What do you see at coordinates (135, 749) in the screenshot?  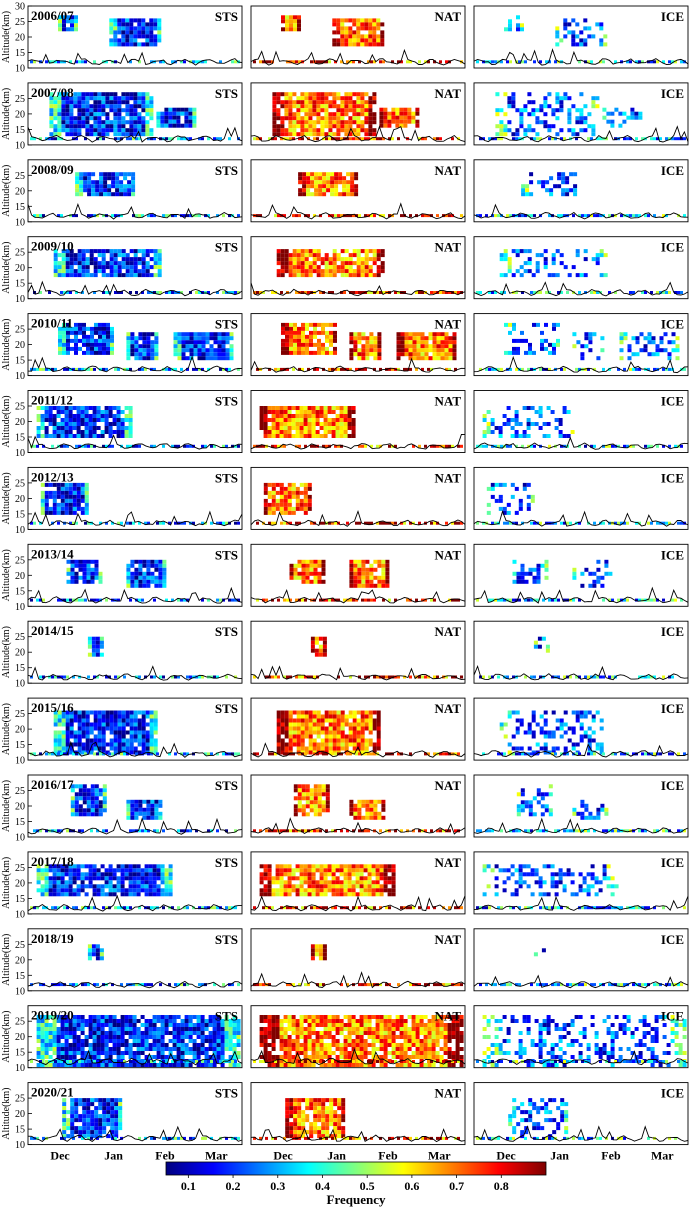 I see `tropopause-line` at bounding box center [135, 749].